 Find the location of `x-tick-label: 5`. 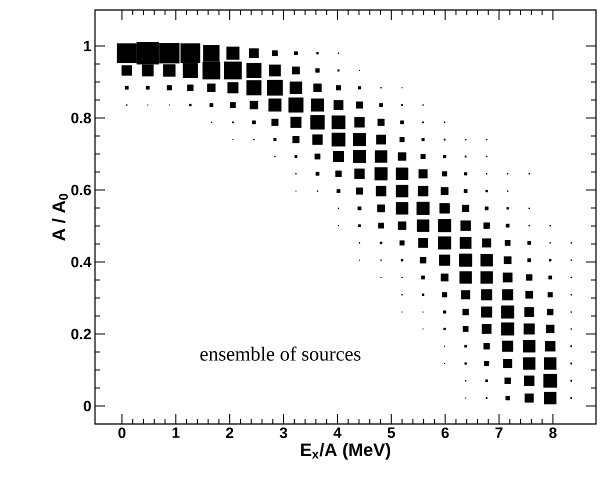

x-tick-label: 5 is located at coordinates (392, 433).